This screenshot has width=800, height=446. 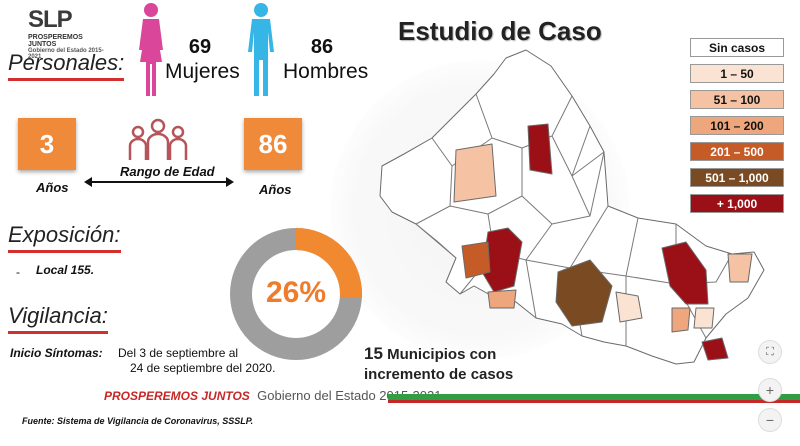 What do you see at coordinates (594, 398) in the screenshot?
I see `footer-stripe` at bounding box center [594, 398].